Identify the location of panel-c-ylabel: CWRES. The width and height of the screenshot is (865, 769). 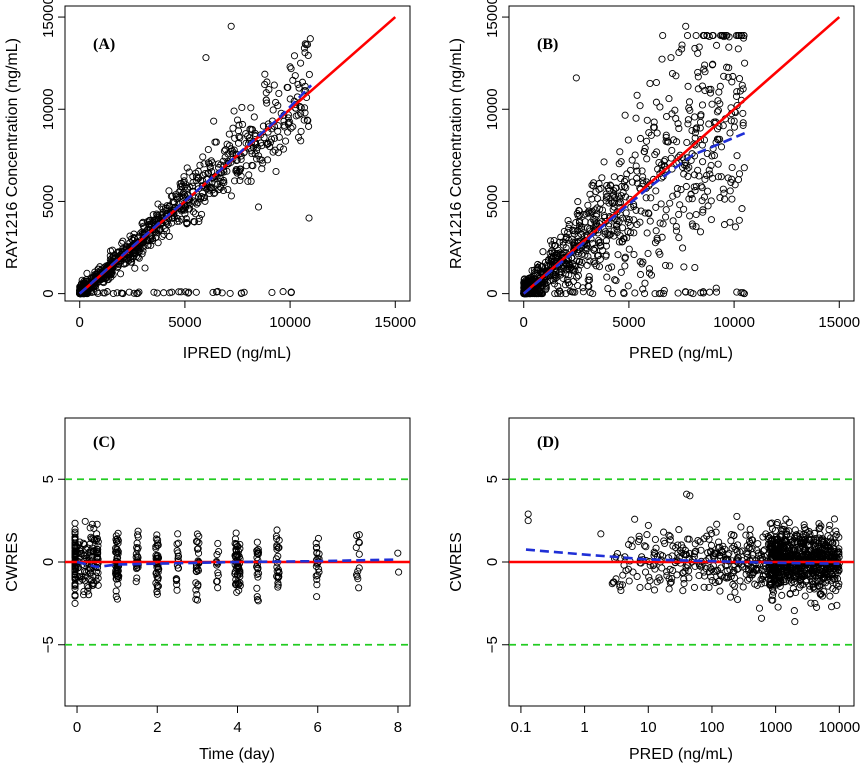
(12, 562).